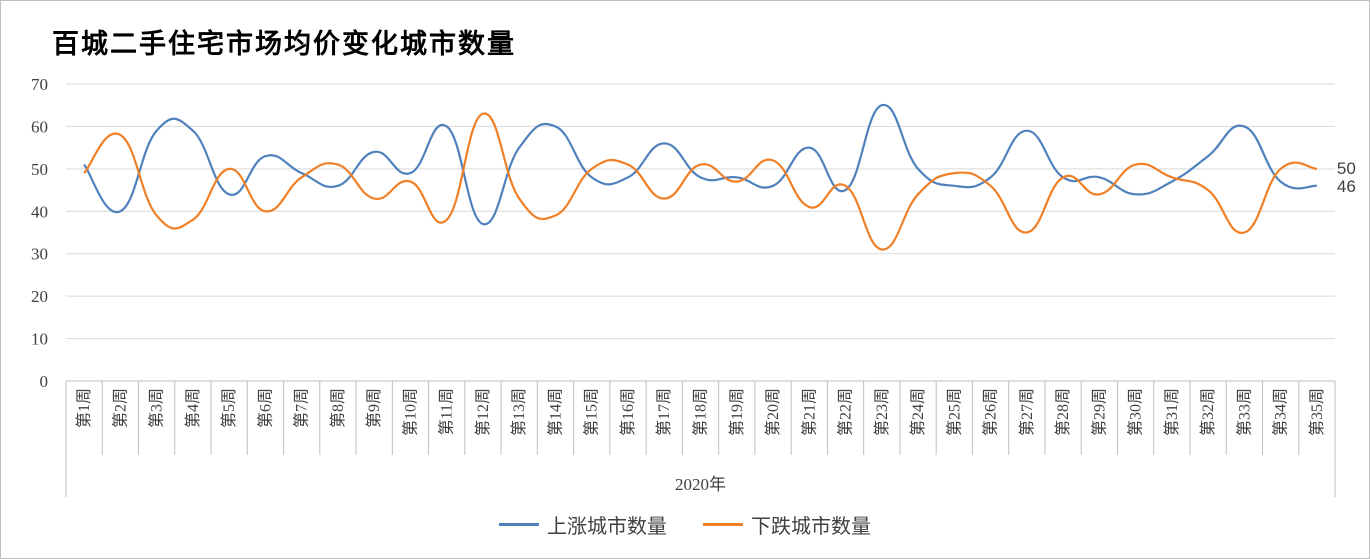 The image size is (1370, 559). What do you see at coordinates (846, 412) in the screenshot?
I see `x-category-label: 第22周` at bounding box center [846, 412].